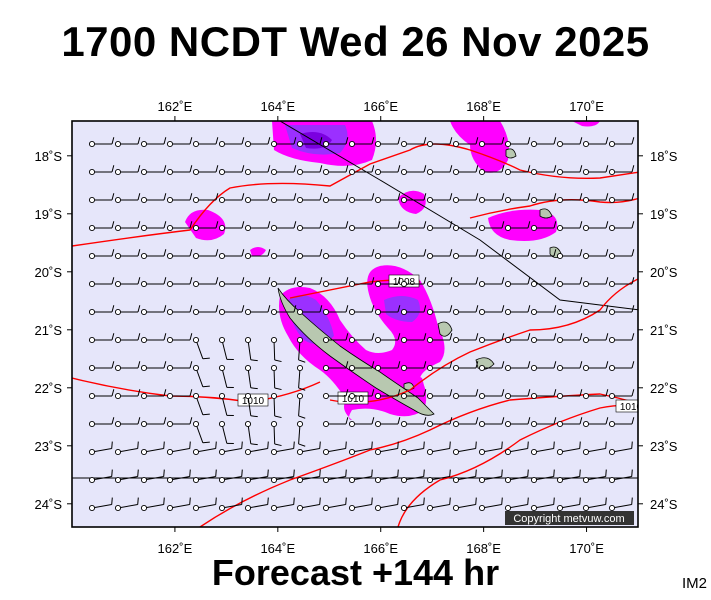  What do you see at coordinates (511, 153) in the screenshot?
I see `island-ne` at bounding box center [511, 153].